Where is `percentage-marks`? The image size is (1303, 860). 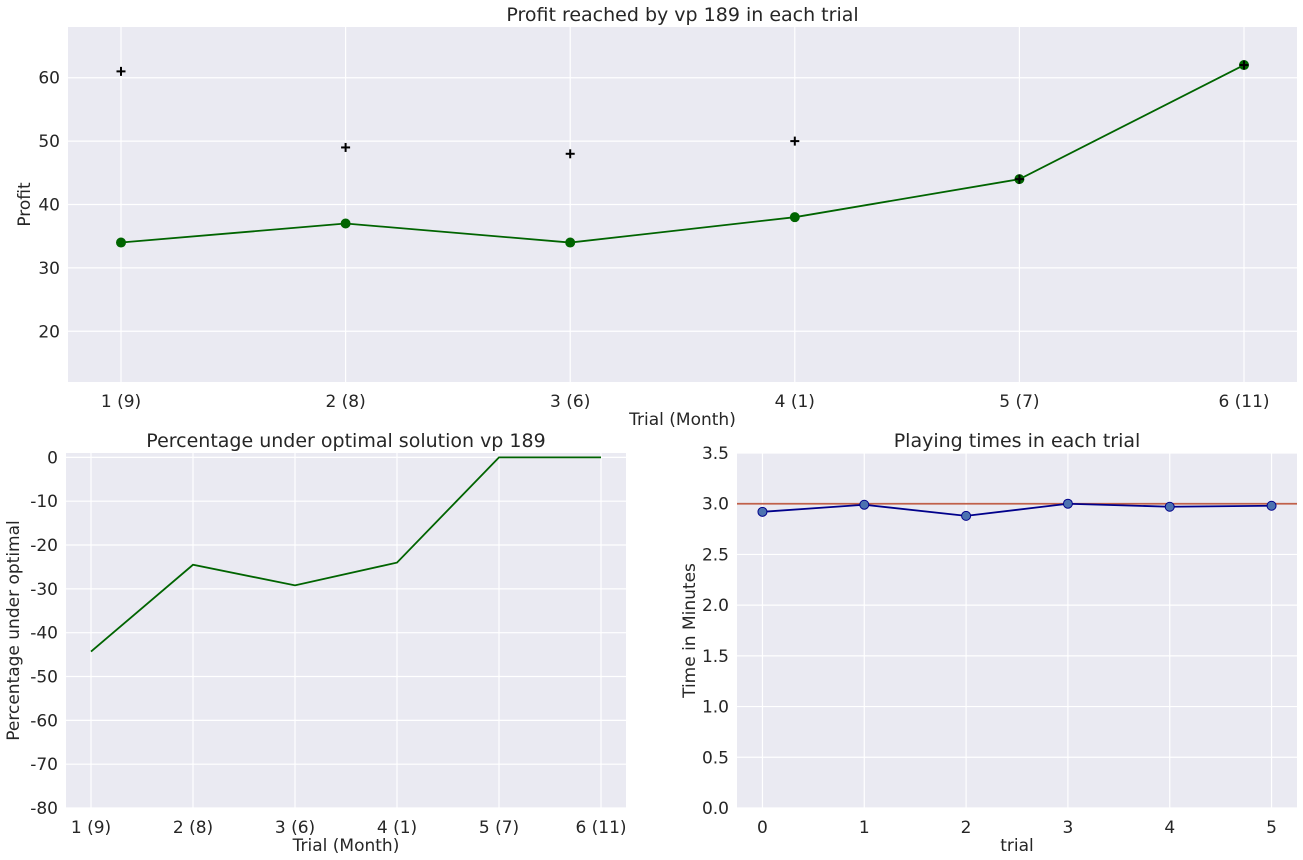
percentage-marks is located at coordinates (345, 554).